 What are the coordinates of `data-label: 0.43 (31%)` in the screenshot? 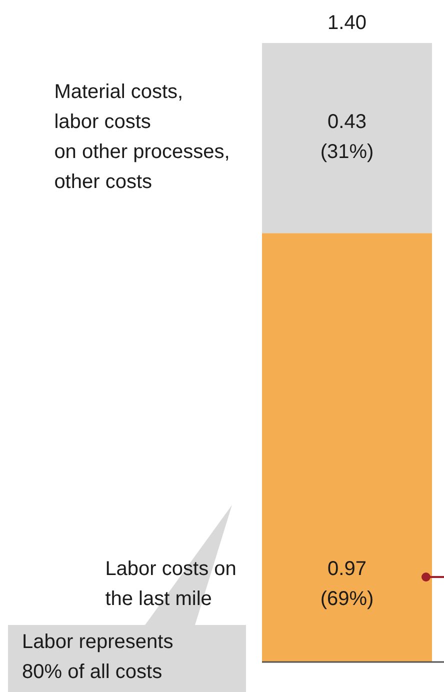 It's located at (347, 137).